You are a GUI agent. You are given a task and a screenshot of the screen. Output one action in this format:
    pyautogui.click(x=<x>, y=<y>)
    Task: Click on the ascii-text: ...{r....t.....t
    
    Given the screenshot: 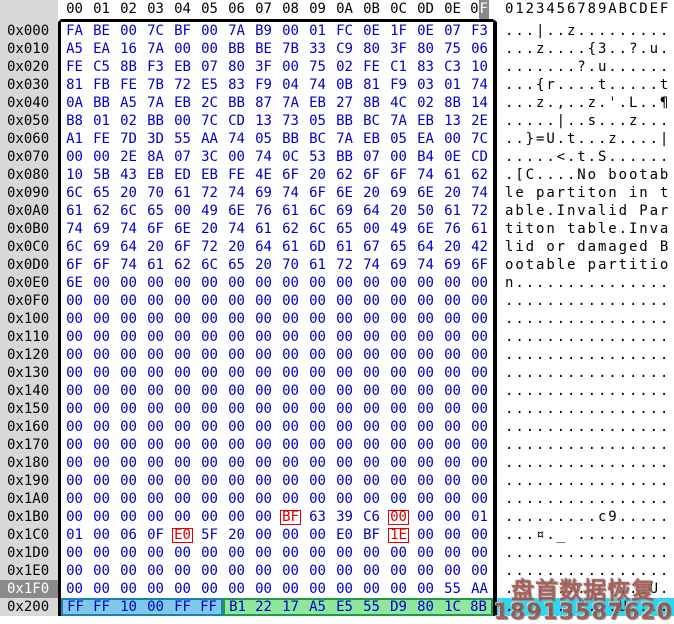 What is the action you would take?
    pyautogui.click(x=588, y=85)
    